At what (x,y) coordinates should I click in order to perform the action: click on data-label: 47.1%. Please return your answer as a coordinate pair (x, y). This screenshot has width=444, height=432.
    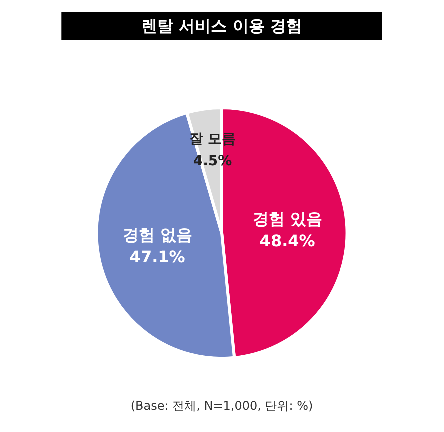
    Looking at the image, I should click on (158, 256).